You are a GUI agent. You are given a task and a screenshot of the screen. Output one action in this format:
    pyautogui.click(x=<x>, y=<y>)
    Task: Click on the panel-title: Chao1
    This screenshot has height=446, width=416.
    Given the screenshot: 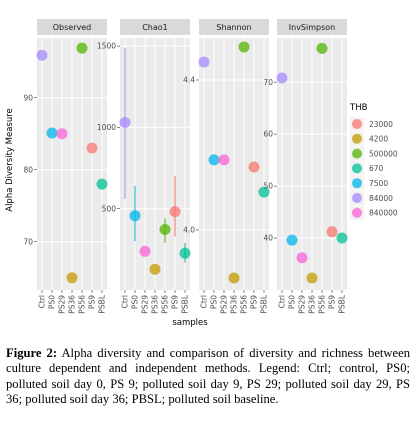 What is the action you would take?
    pyautogui.click(x=155, y=27)
    